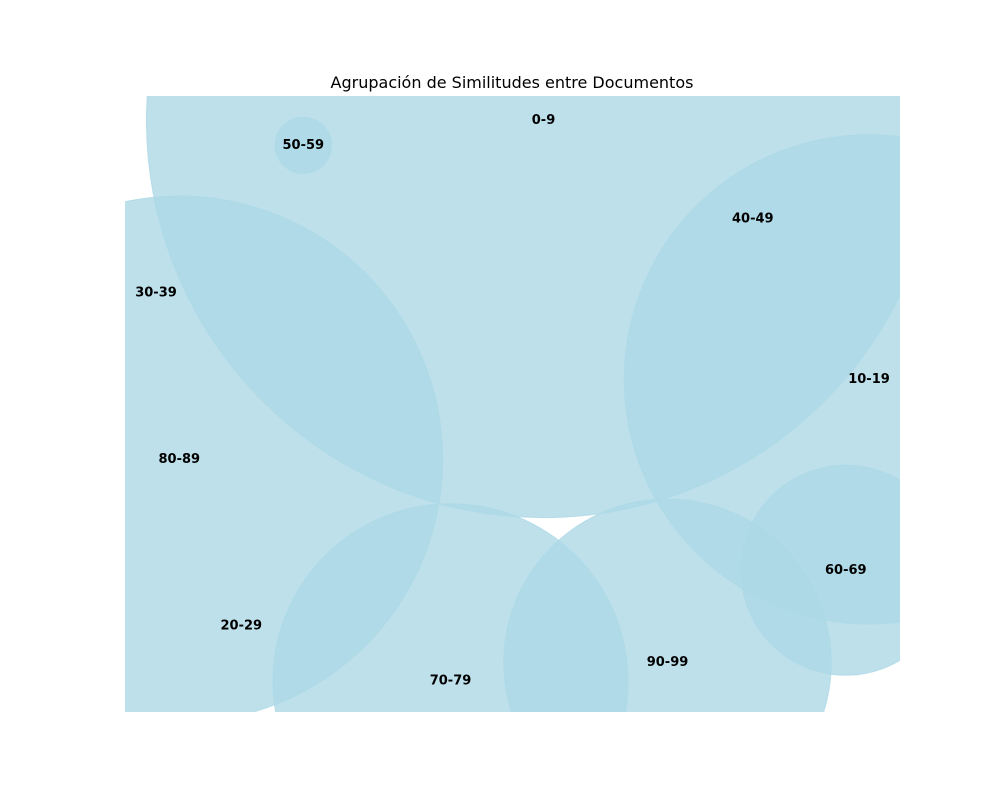 This screenshot has width=1000, height=800. I want to click on bubble-label-80-89: 80-89, so click(180, 459).